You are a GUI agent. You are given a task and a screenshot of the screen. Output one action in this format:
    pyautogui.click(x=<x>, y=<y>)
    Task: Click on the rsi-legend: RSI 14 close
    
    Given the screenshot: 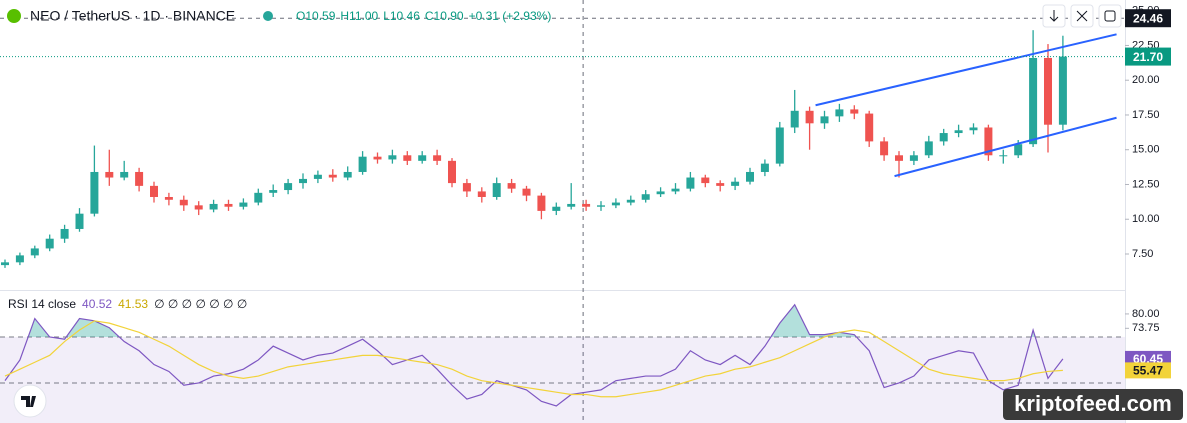 What is the action you would take?
    pyautogui.click(x=42, y=304)
    